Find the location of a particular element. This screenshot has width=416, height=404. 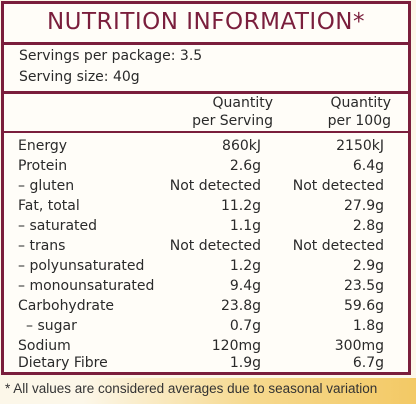

per-100g-value: 300mg is located at coordinates (359, 346).